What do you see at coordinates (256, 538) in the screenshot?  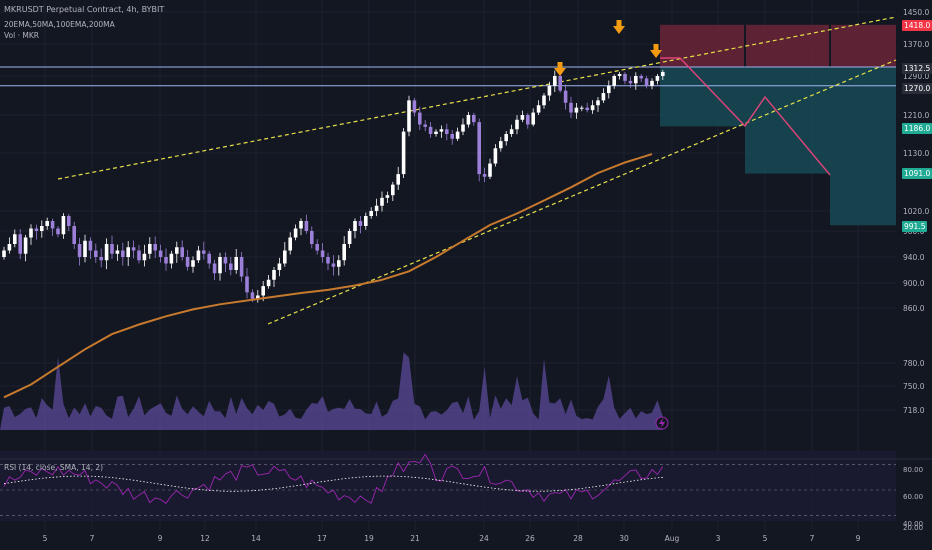 I see `time-axis-label: 14` at bounding box center [256, 538].